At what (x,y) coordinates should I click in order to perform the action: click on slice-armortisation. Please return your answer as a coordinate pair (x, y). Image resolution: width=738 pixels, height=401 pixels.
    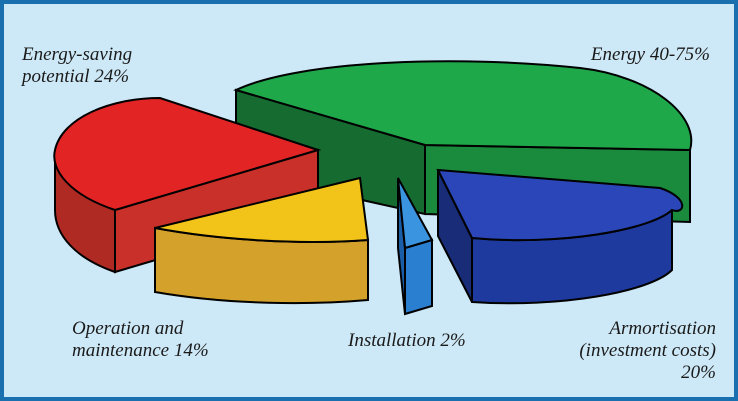
    Looking at the image, I should click on (560, 236).